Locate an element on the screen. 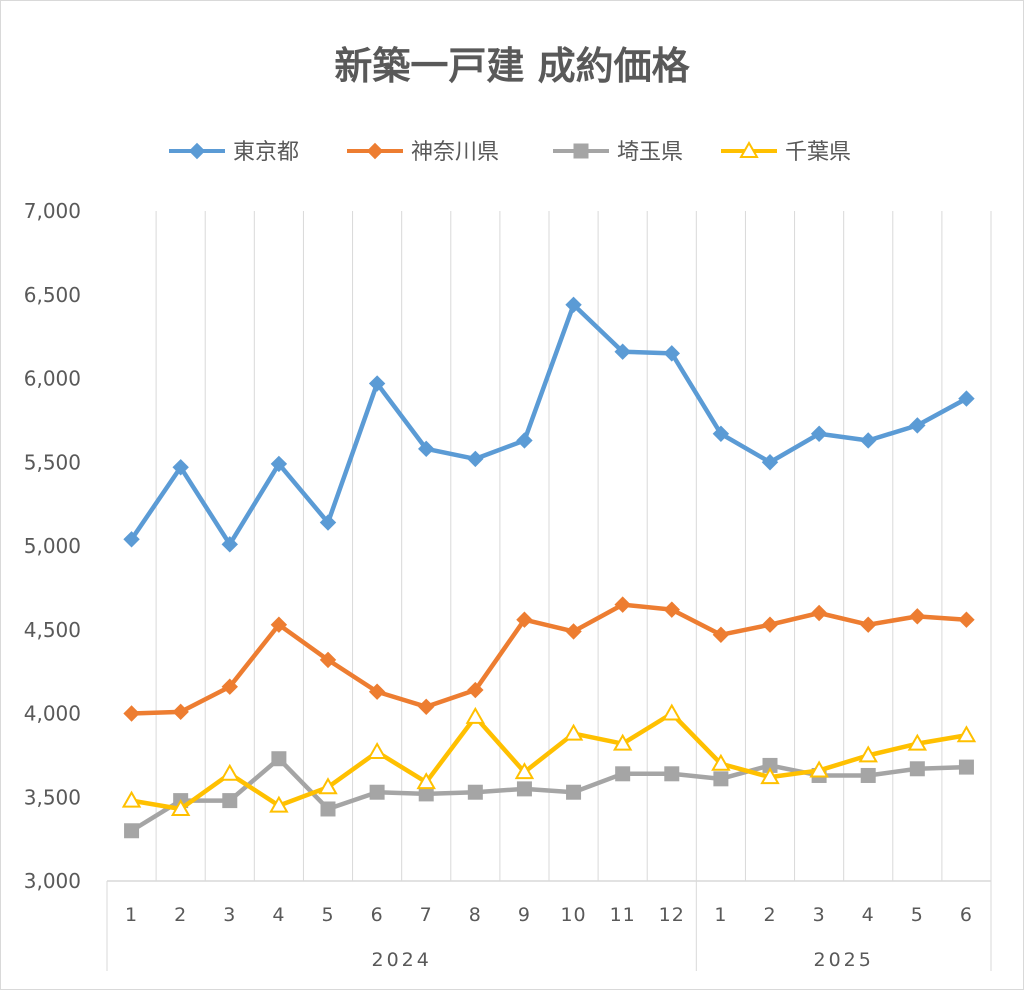  legend-label: 東京都 is located at coordinates (266, 152).